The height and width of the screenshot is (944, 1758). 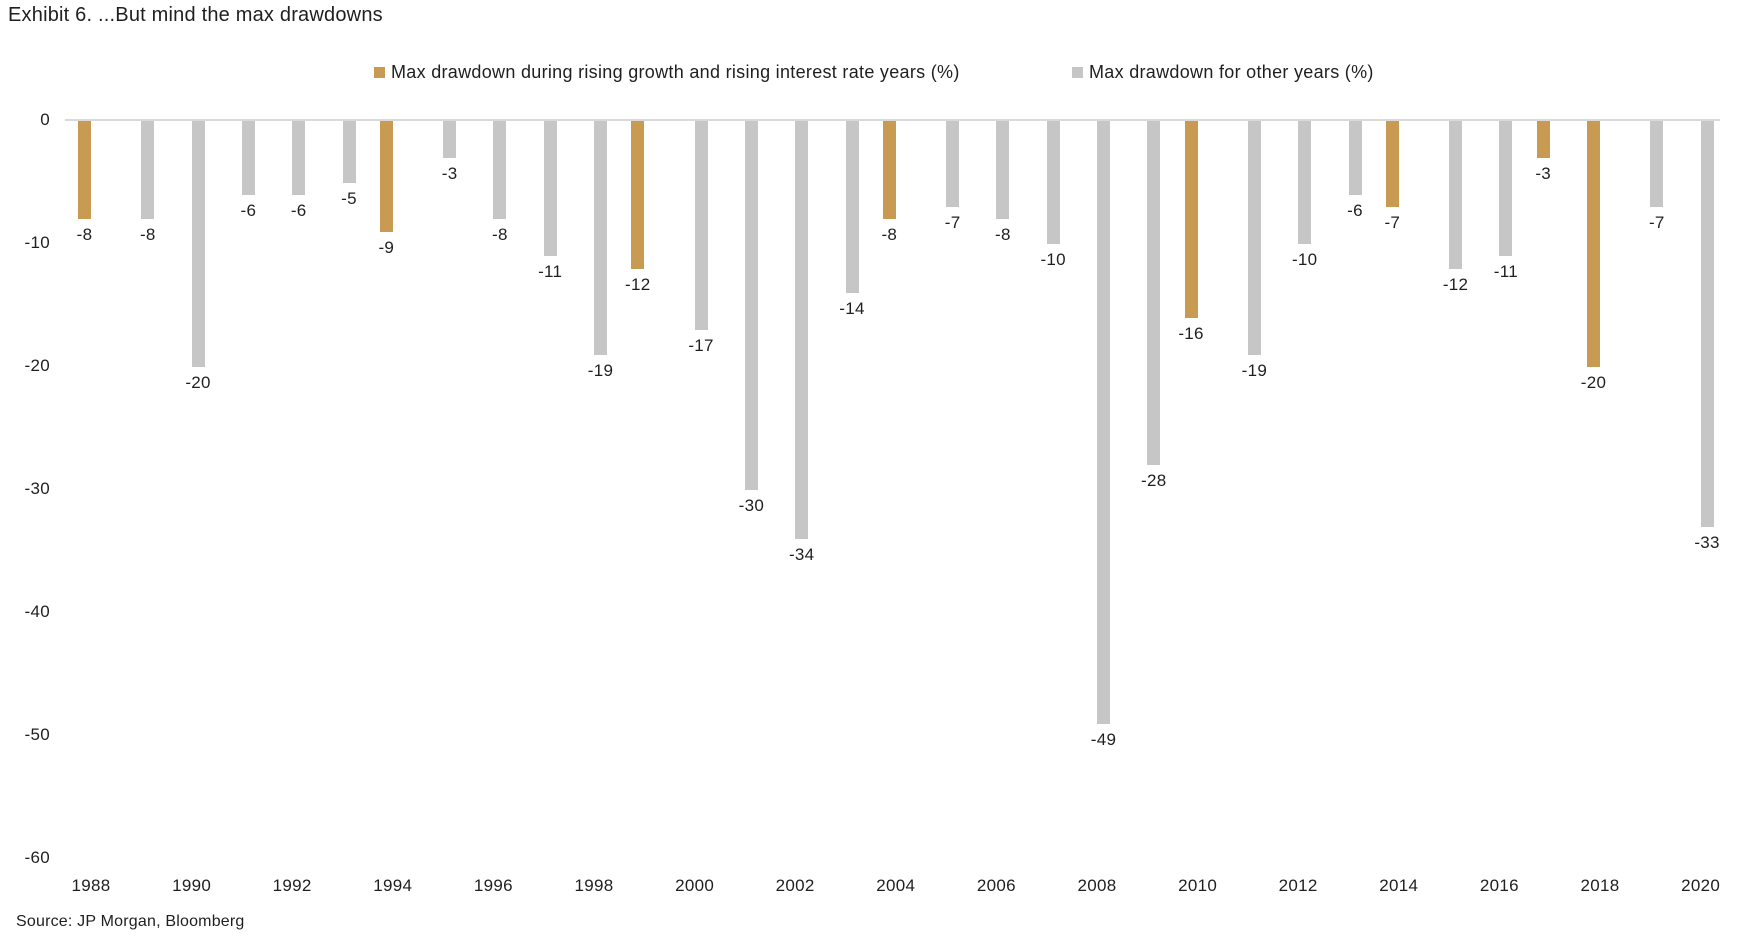 What do you see at coordinates (1392, 223) in the screenshot?
I see `value-label-2014: -7` at bounding box center [1392, 223].